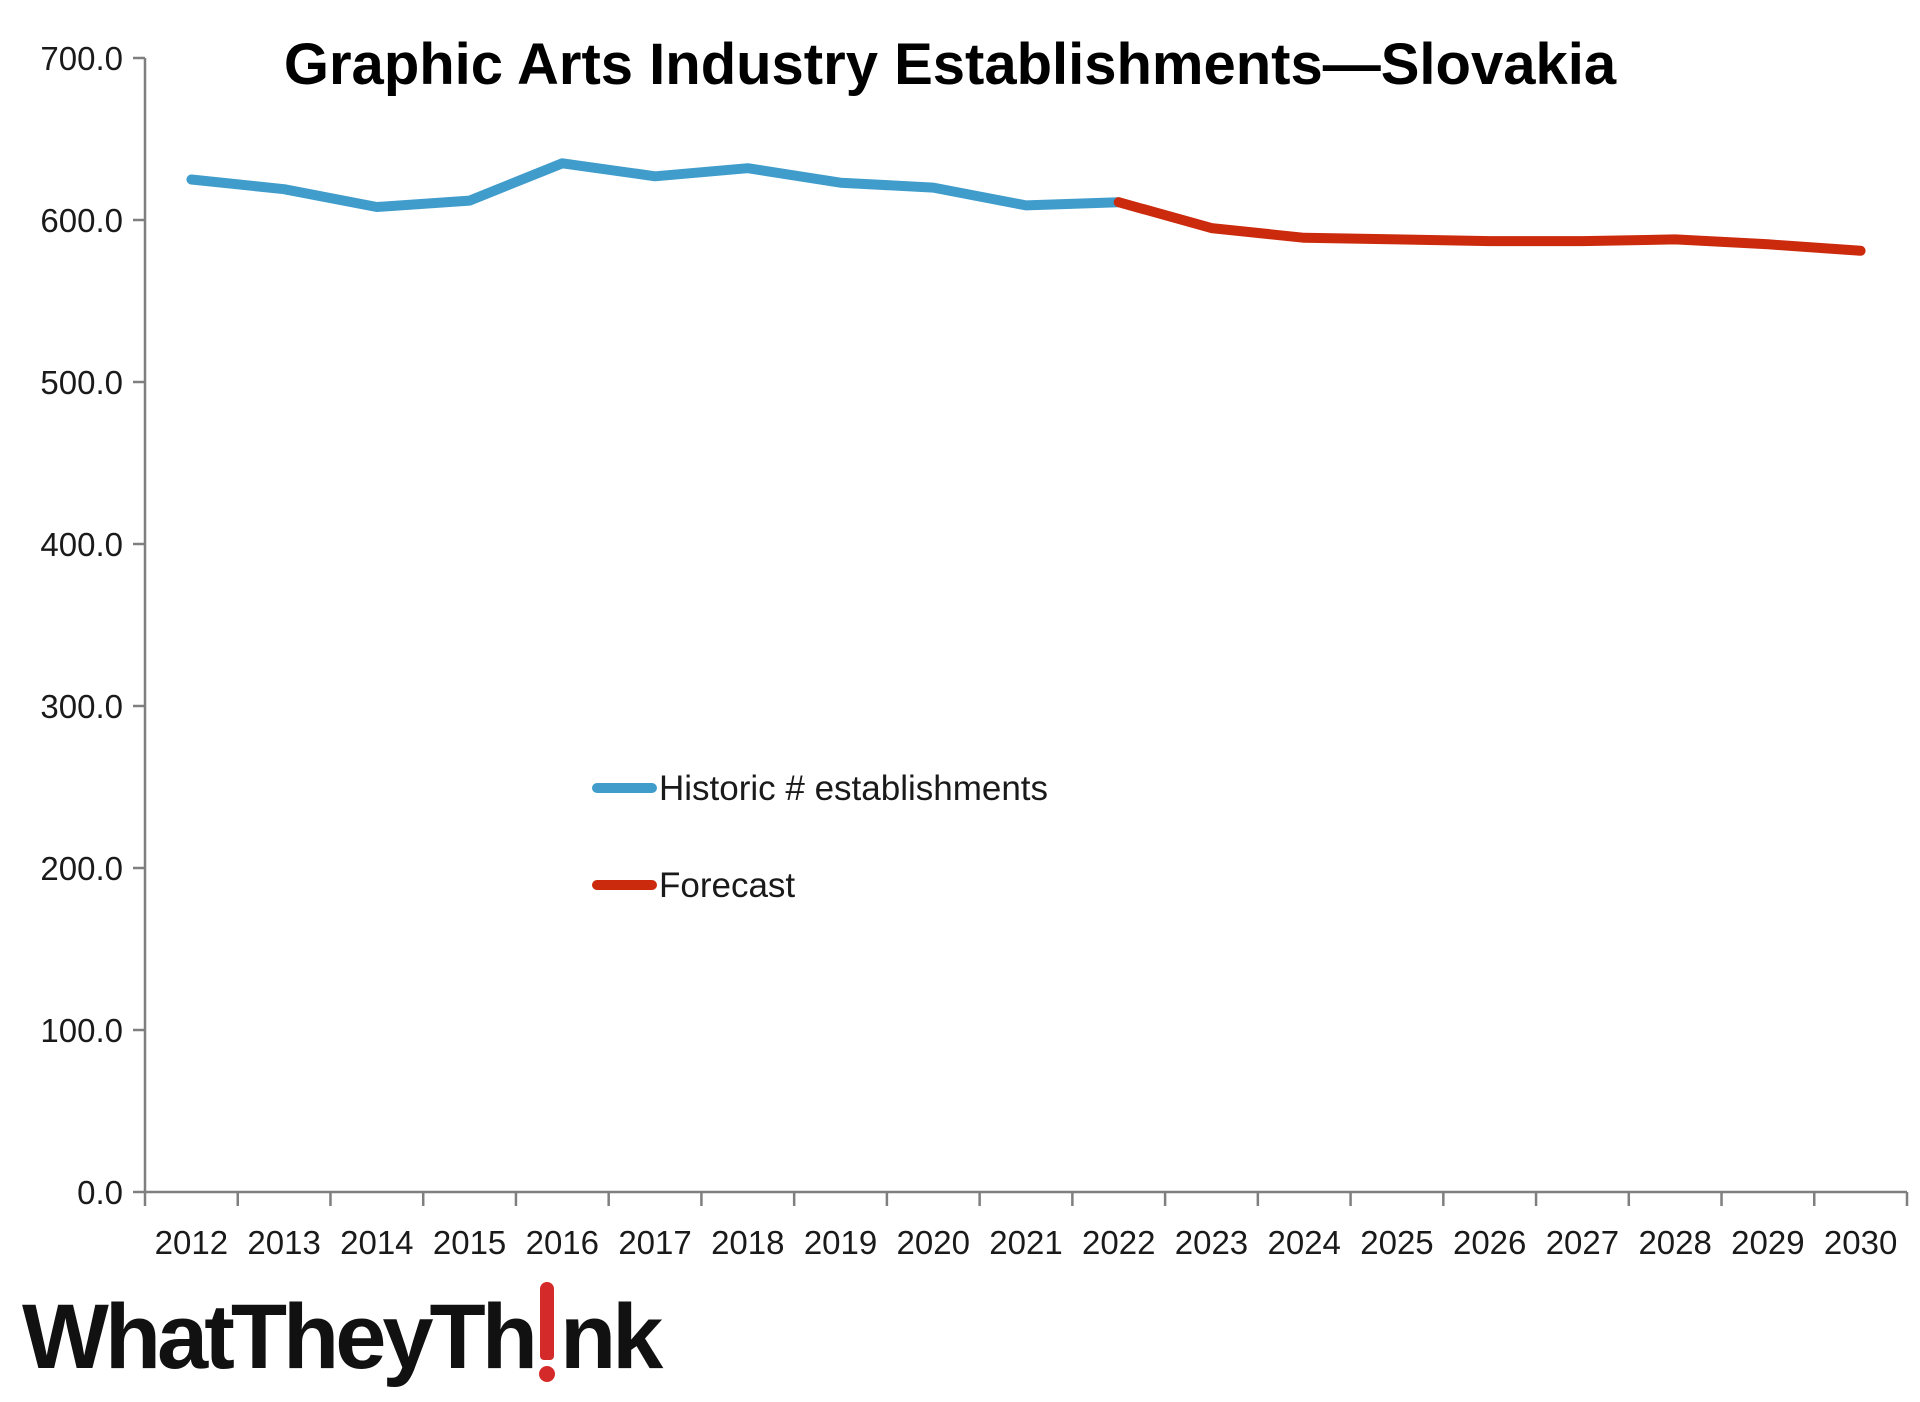  What do you see at coordinates (933, 1242) in the screenshot?
I see `x-tick-label: 2020` at bounding box center [933, 1242].